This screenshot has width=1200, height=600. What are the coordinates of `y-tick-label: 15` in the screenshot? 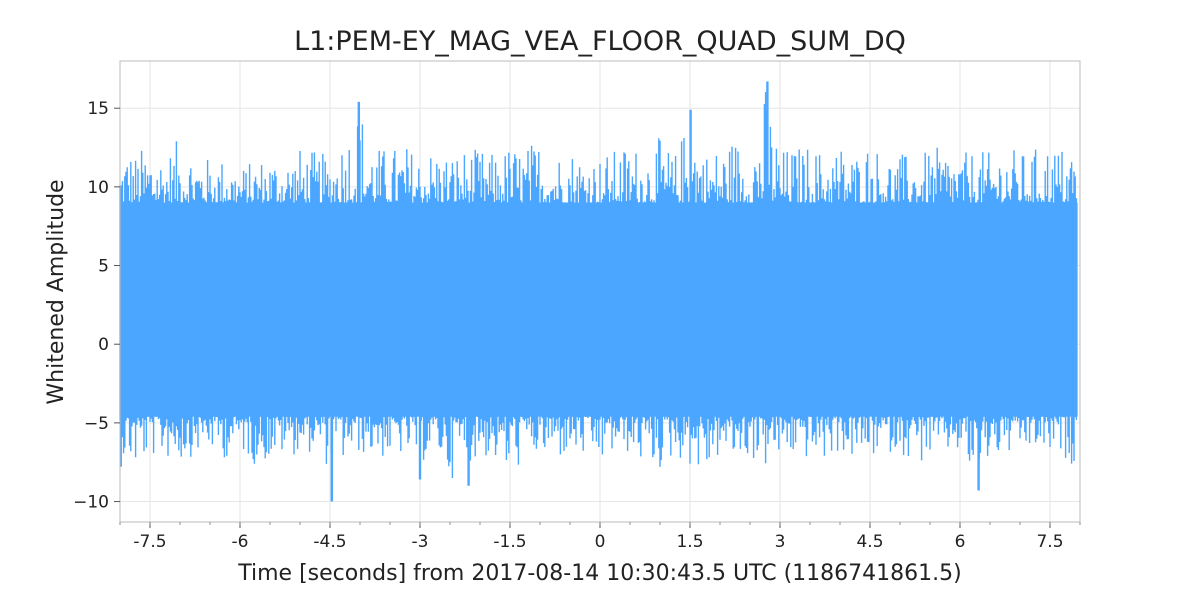 It's located at (98, 109).